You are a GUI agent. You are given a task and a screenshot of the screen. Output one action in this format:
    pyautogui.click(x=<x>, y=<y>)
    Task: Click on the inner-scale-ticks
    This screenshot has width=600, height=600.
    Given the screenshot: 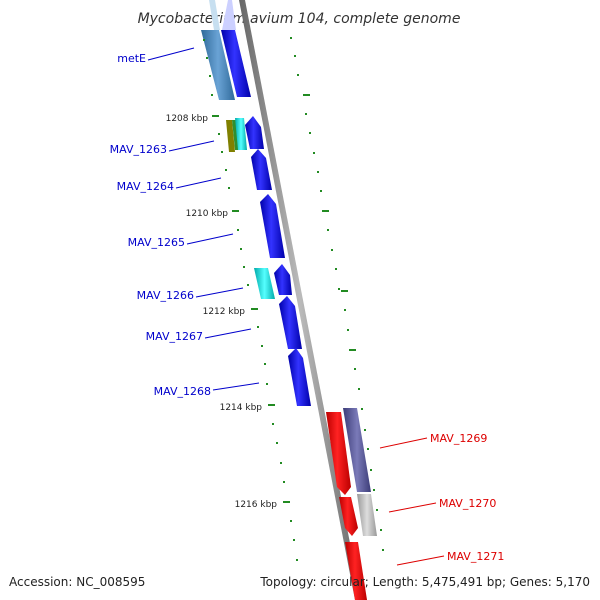 What is the action you would take?
    pyautogui.click(x=250, y=300)
    